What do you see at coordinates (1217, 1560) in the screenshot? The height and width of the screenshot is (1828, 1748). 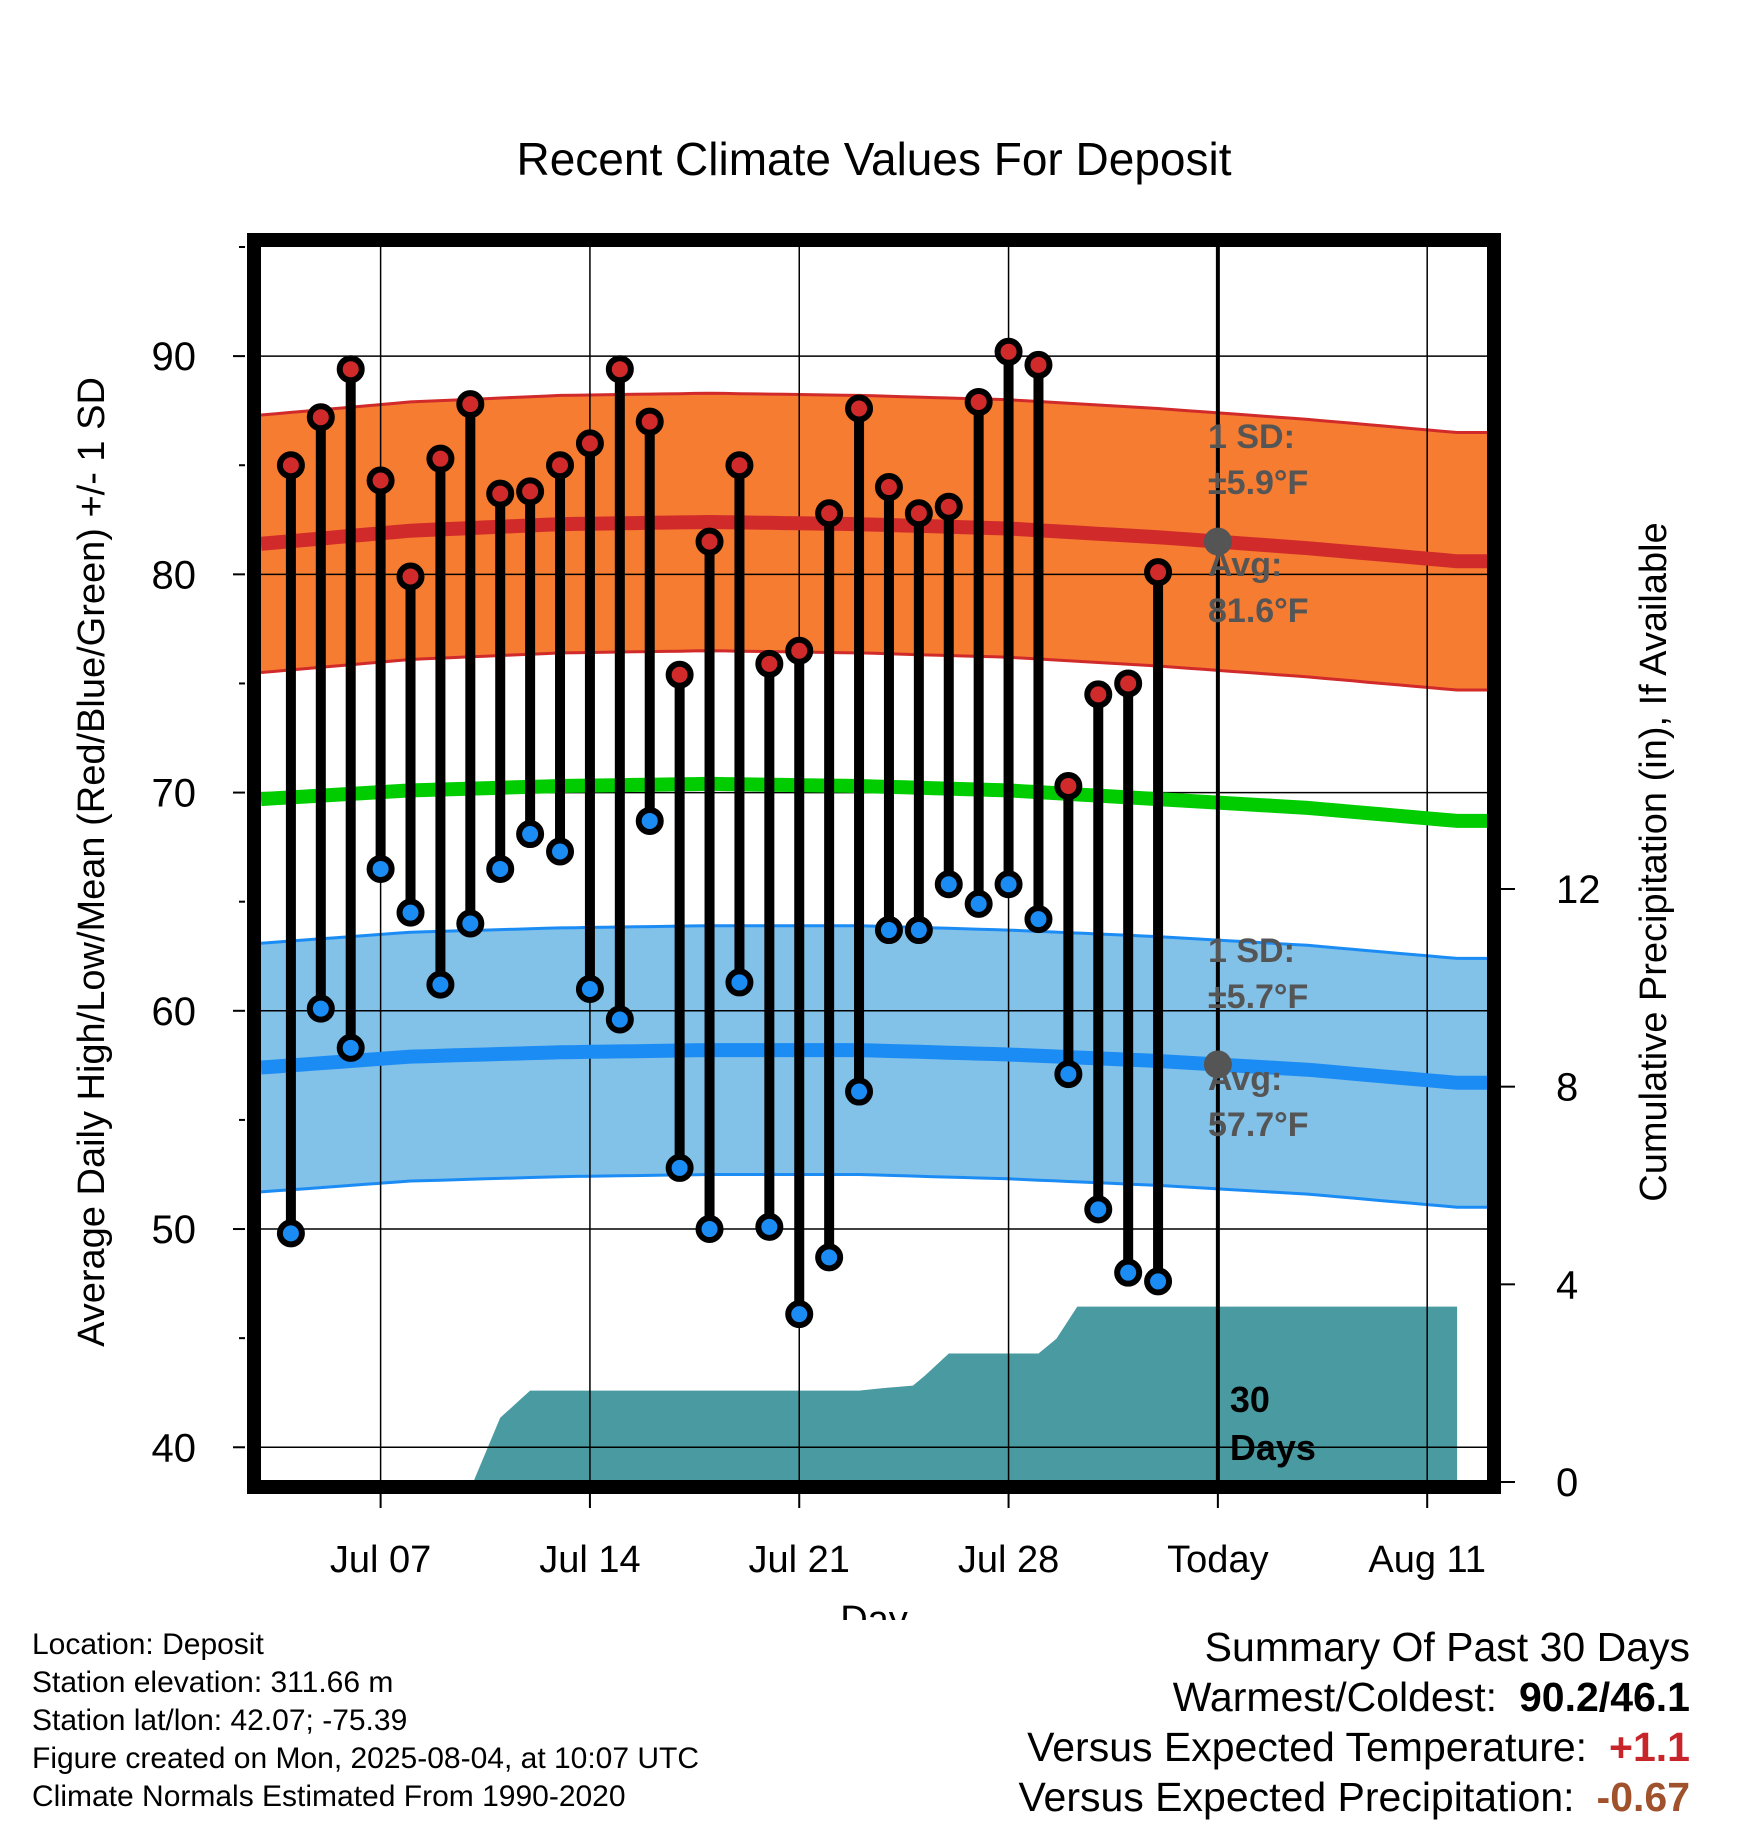 I see `x-tick-label: Today` at bounding box center [1217, 1560].